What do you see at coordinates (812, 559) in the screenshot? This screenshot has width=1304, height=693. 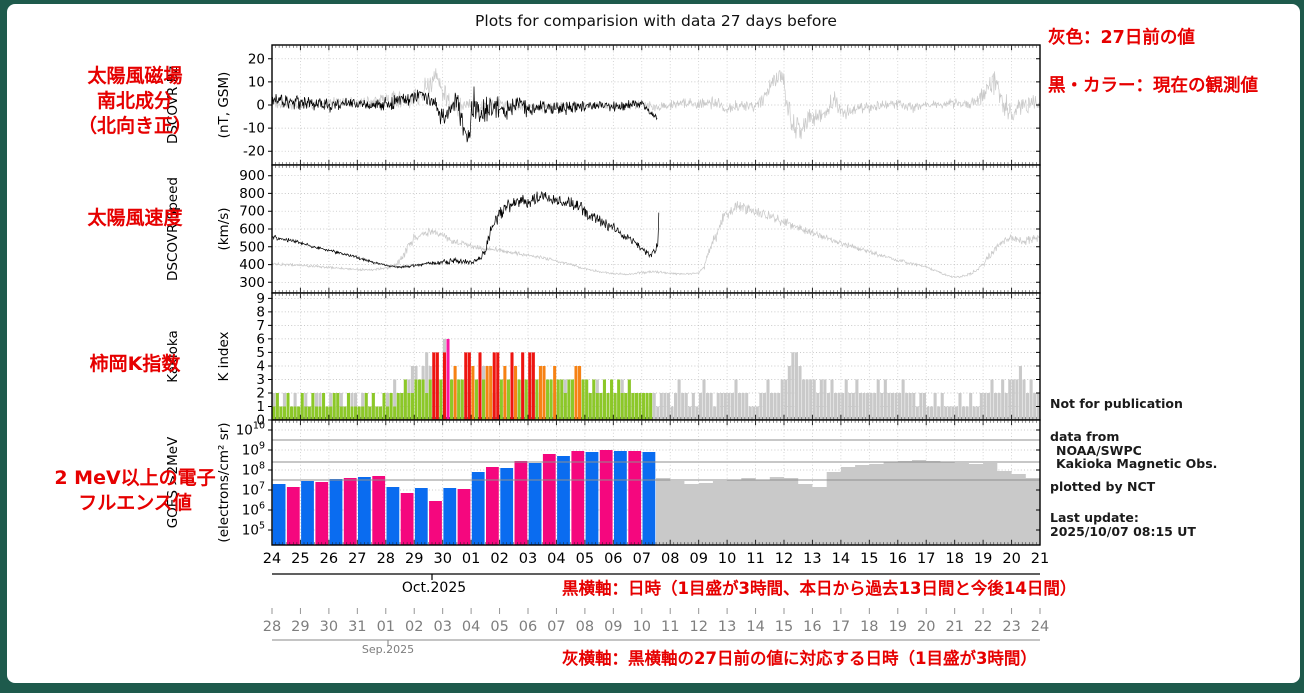 I see `x-tick-current: 13` at bounding box center [812, 559].